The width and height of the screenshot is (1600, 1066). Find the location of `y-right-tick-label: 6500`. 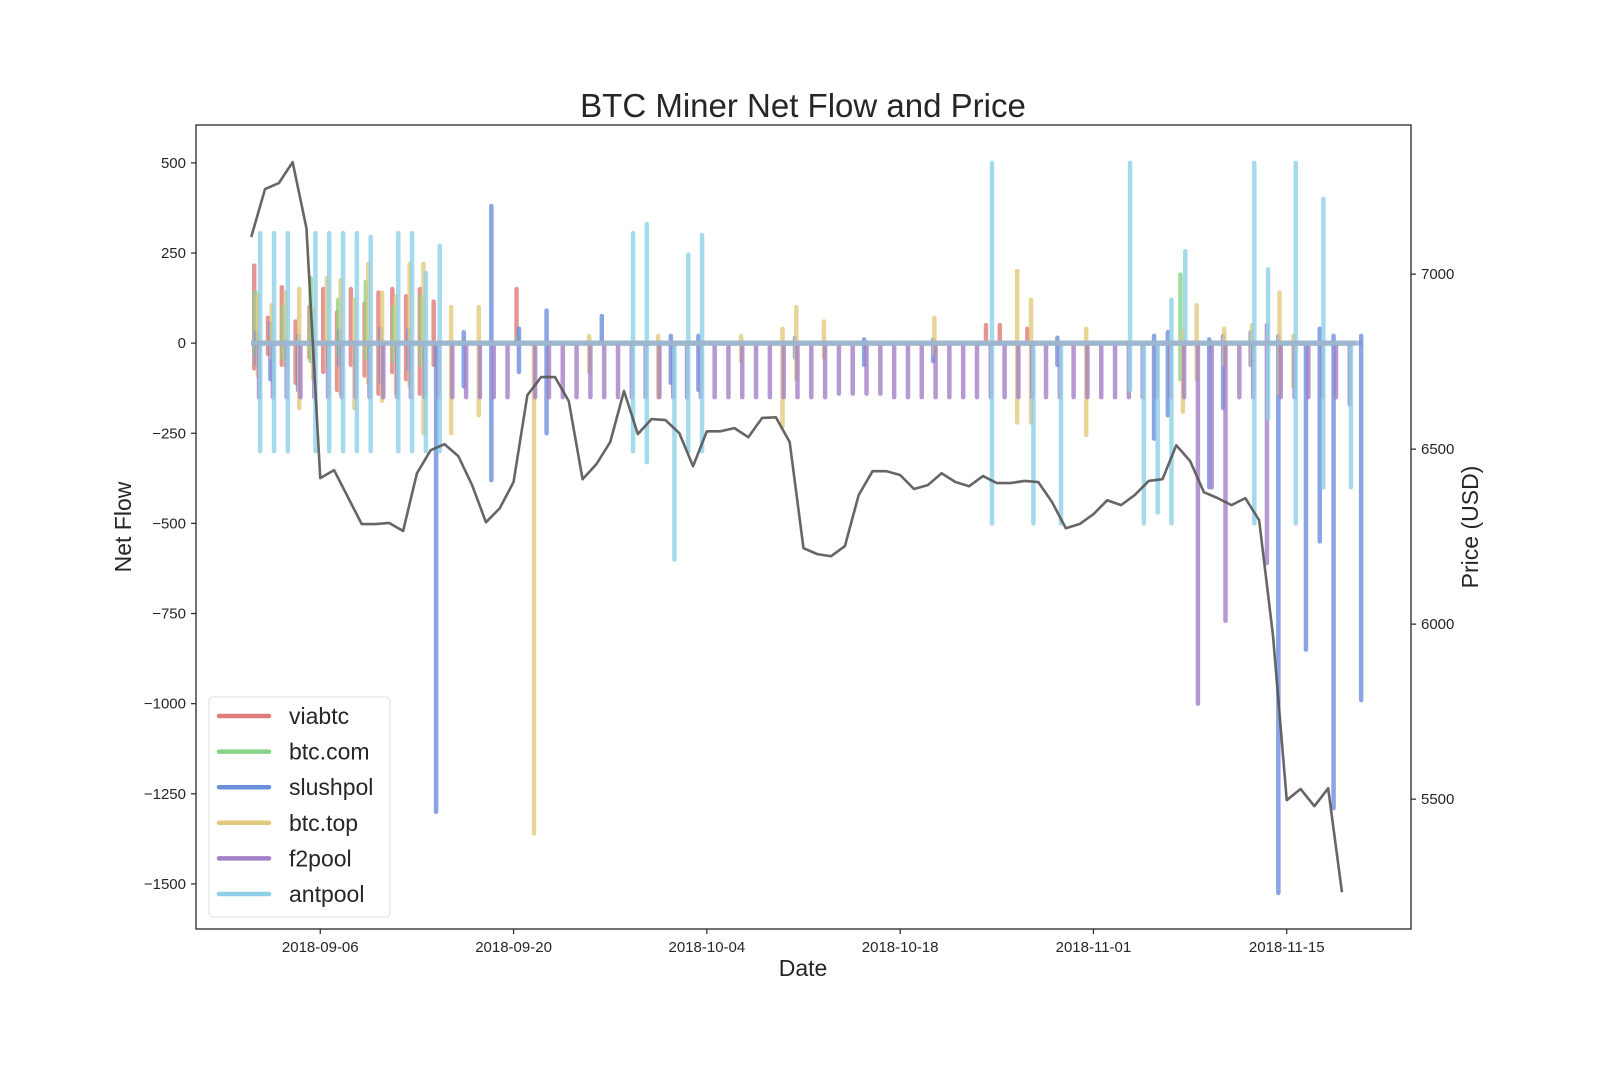

y-right-tick-label: 6500 is located at coordinates (1437, 449).